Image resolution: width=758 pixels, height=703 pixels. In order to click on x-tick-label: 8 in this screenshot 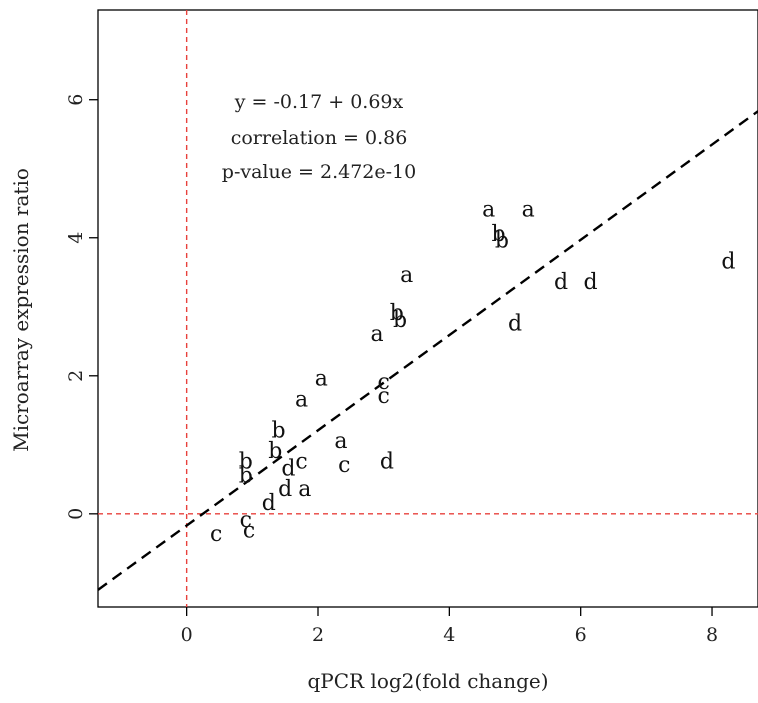, I will do `click(712, 635)`.